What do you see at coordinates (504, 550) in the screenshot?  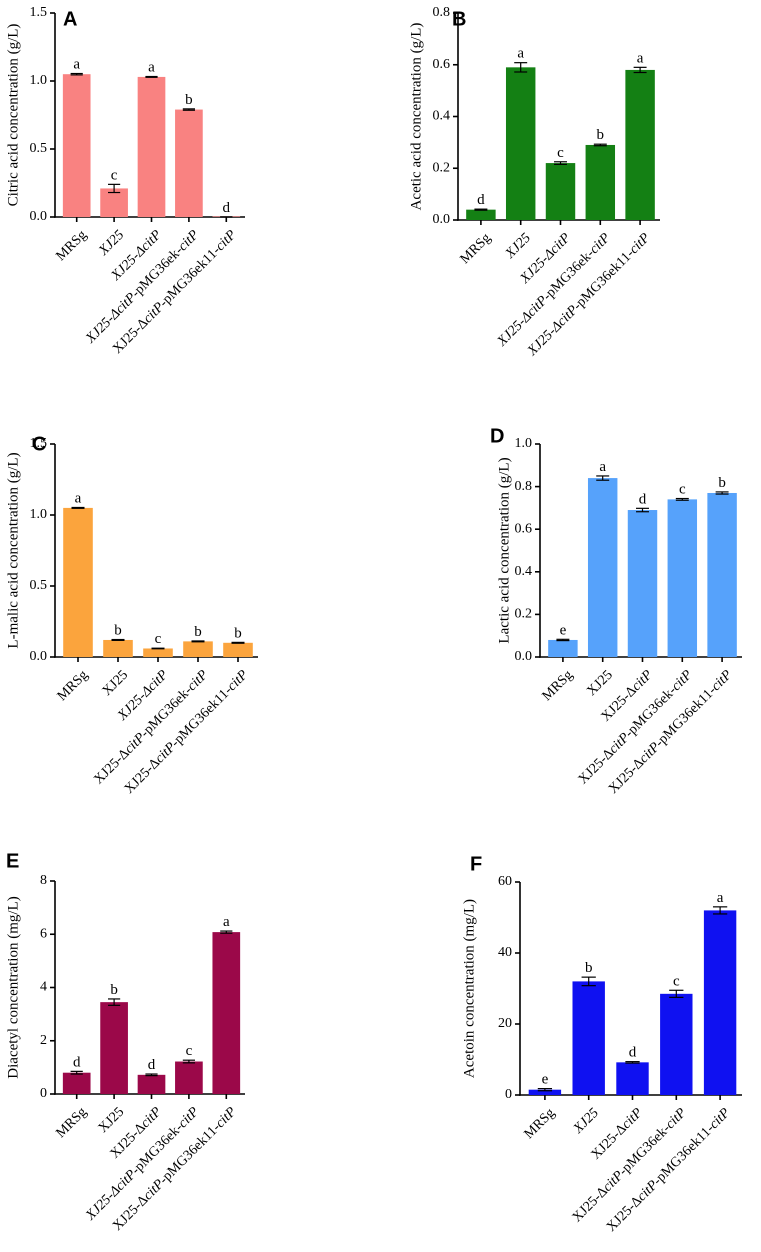 I see `y-axis-label: Lactic acid concentration (g/L)` at bounding box center [504, 550].